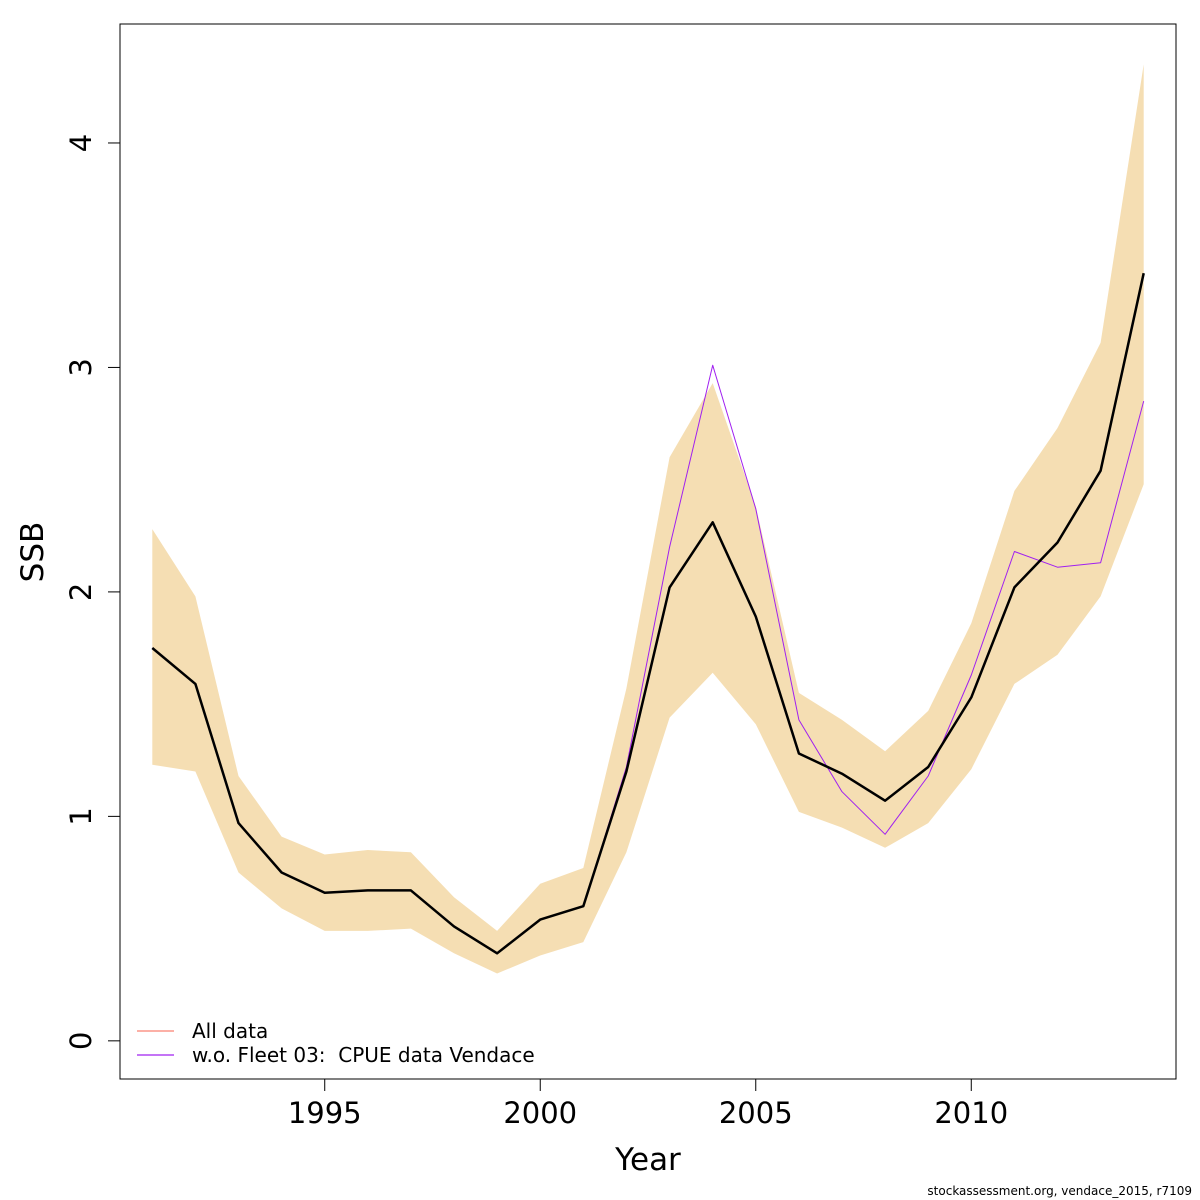  What do you see at coordinates (971, 1113) in the screenshot?
I see `x-tick-label: 2010` at bounding box center [971, 1113].